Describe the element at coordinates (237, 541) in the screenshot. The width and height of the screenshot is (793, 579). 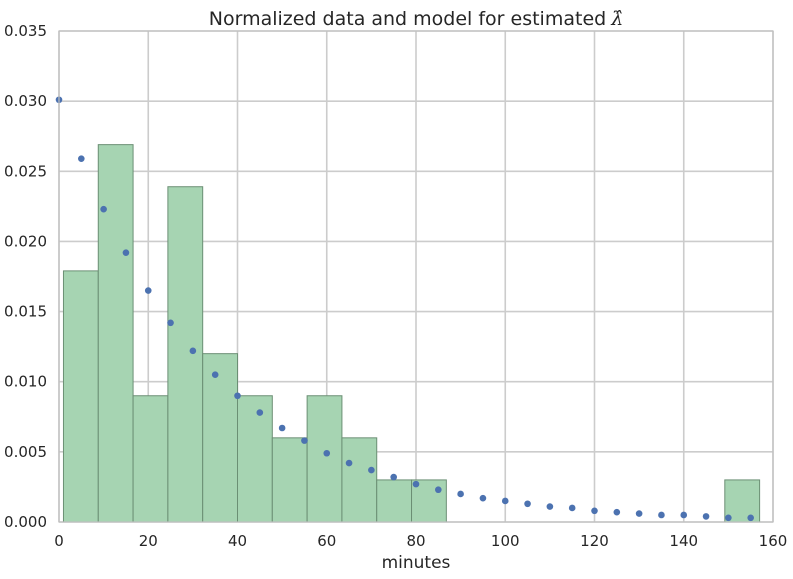
I see `x-tick-label: 40` at that location.